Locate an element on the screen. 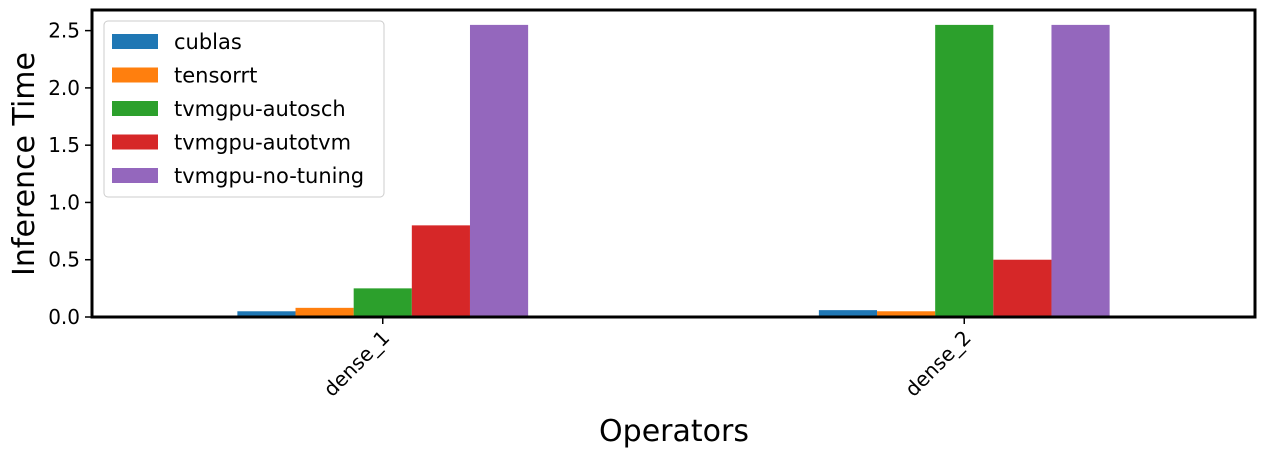 This screenshot has height=456, width=1264. legend-box is located at coordinates (244, 109).